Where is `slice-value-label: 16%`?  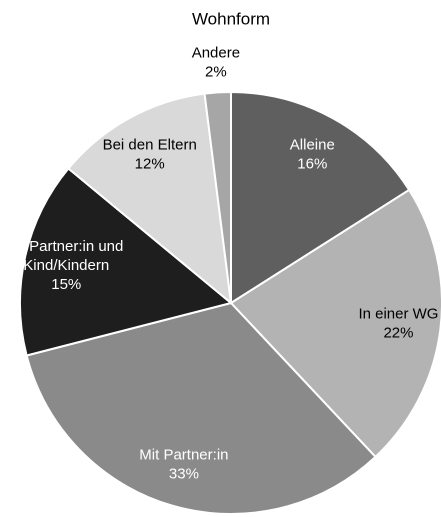
slice-value-label: 16% is located at coordinates (312, 164).